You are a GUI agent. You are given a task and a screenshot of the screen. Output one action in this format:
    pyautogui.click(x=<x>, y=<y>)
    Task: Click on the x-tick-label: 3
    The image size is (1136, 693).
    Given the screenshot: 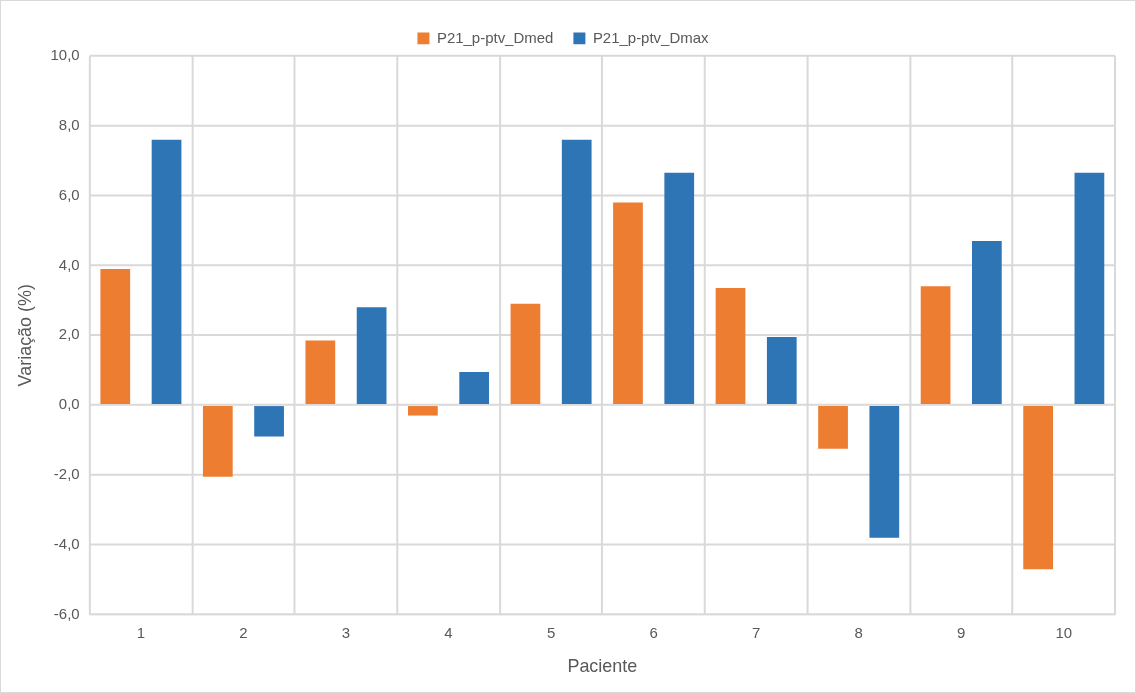 What is the action you would take?
    pyautogui.click(x=346, y=632)
    